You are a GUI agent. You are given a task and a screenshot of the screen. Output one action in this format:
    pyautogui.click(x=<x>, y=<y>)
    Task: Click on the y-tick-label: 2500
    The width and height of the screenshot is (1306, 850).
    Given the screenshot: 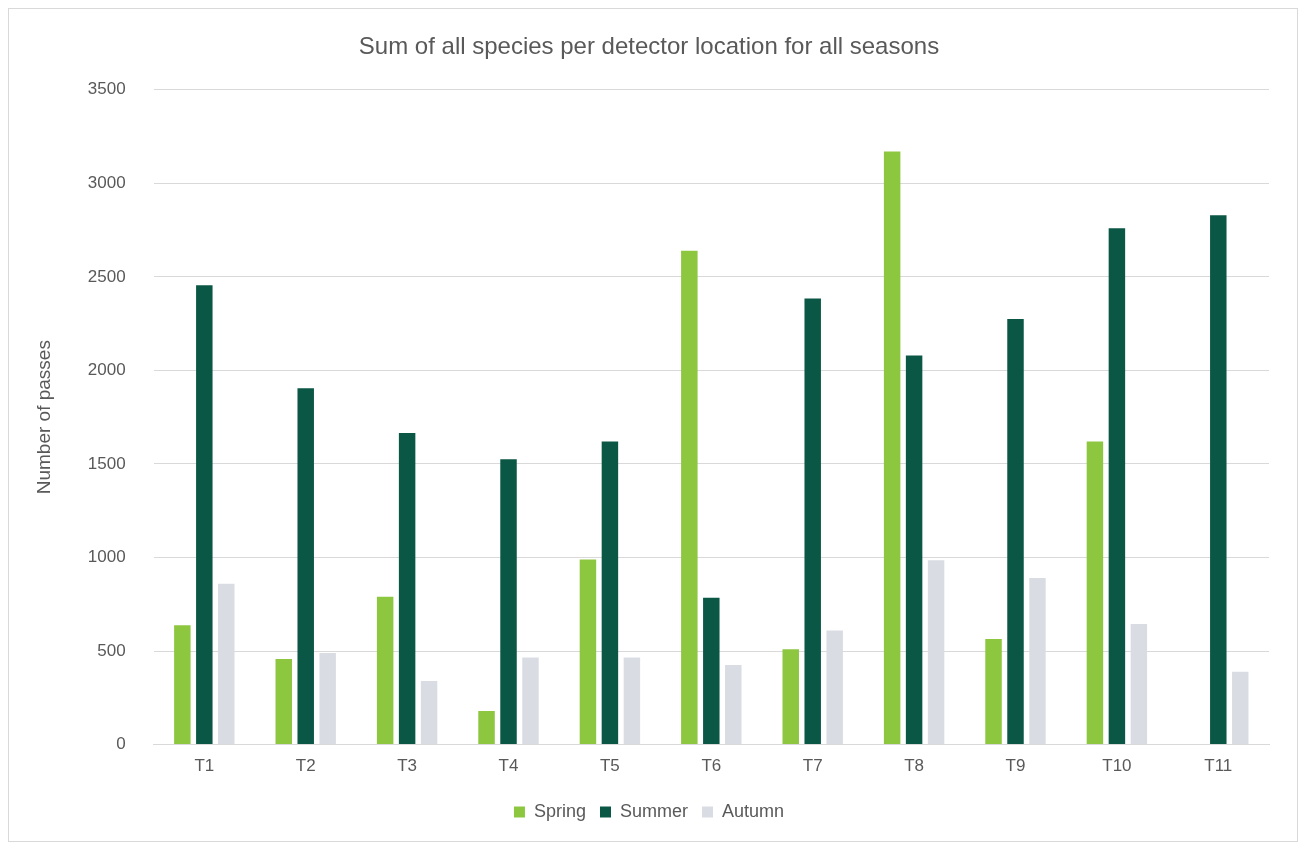 What is the action you would take?
    pyautogui.click(x=106, y=276)
    